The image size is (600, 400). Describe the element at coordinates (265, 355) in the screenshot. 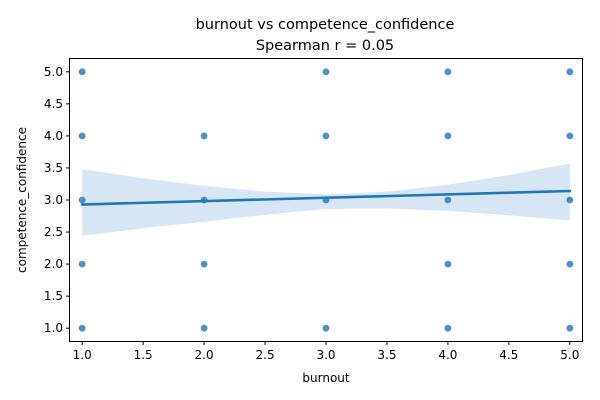

I see `x-tick-label: 2.5` at that location.